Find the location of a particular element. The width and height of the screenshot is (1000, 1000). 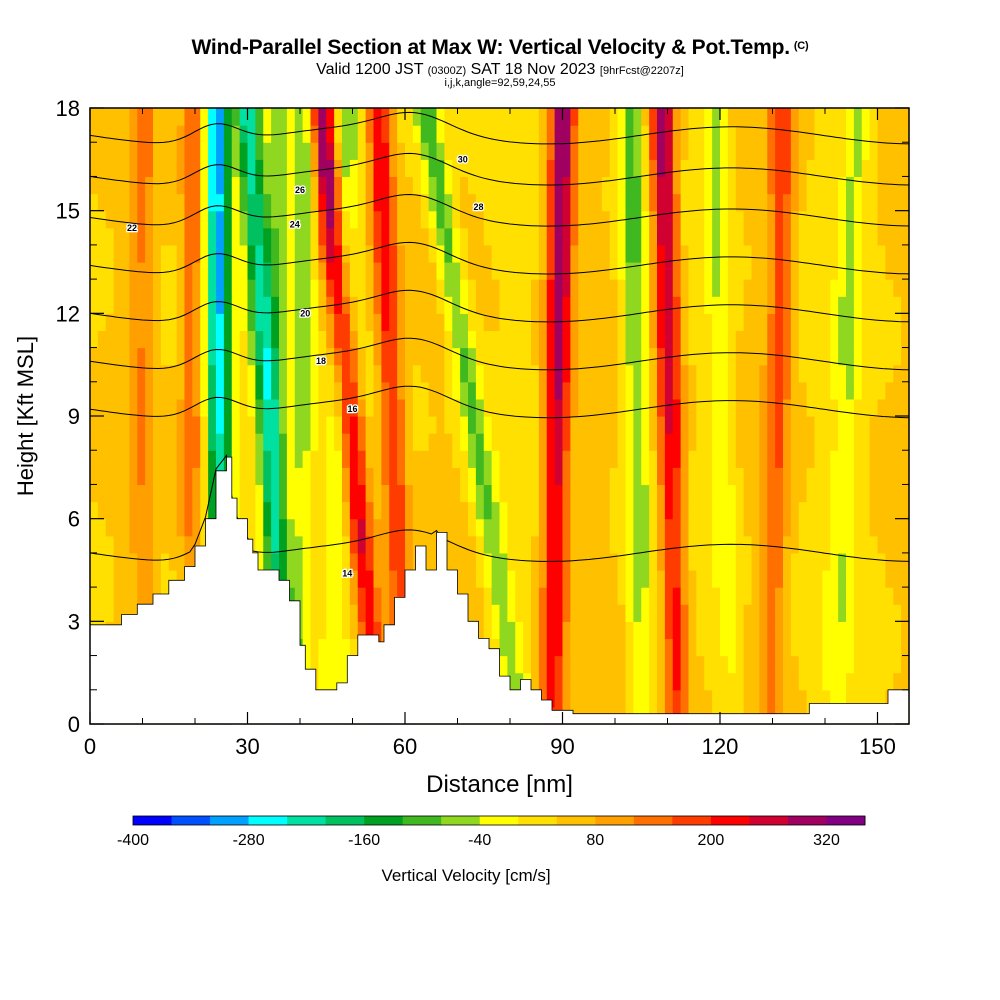

theta-contour-line is located at coordinates (499, 354).